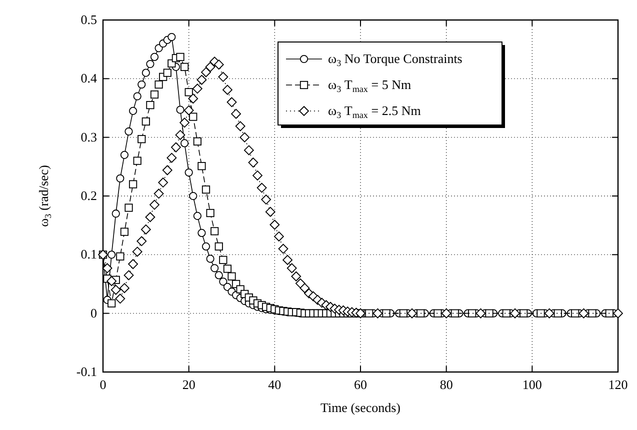  What do you see at coordinates (88, 254) in the screenshot?
I see `y-tick-label: 0.1` at bounding box center [88, 254].